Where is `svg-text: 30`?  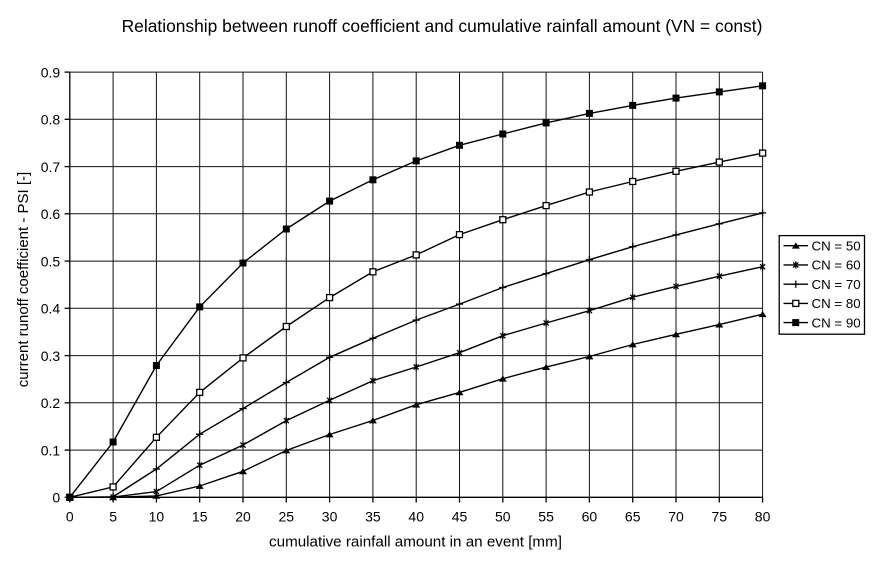
svg-text: 30 is located at coordinates (330, 517).